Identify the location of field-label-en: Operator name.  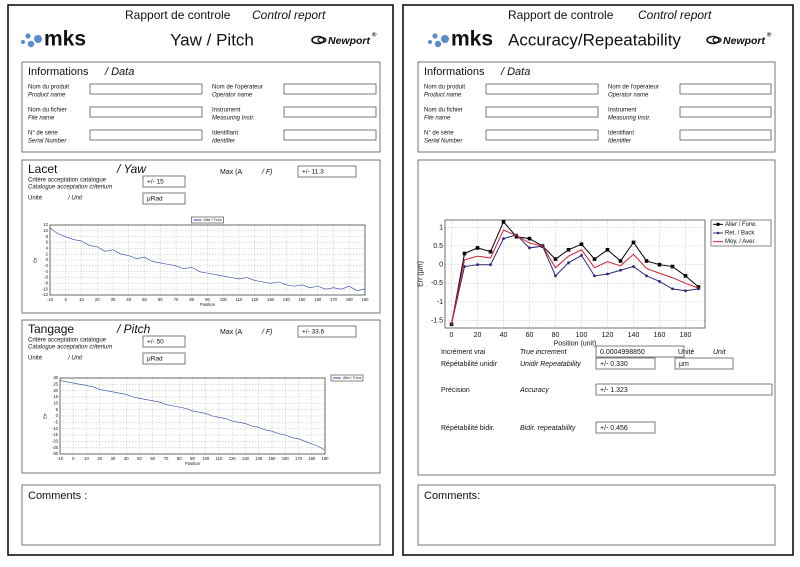
(232, 96).